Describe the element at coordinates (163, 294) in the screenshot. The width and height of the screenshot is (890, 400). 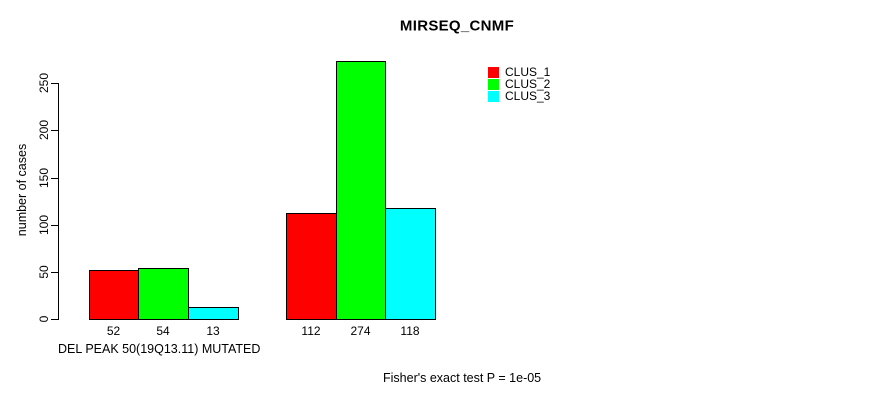
I see `bar-clus_2-group1` at that location.